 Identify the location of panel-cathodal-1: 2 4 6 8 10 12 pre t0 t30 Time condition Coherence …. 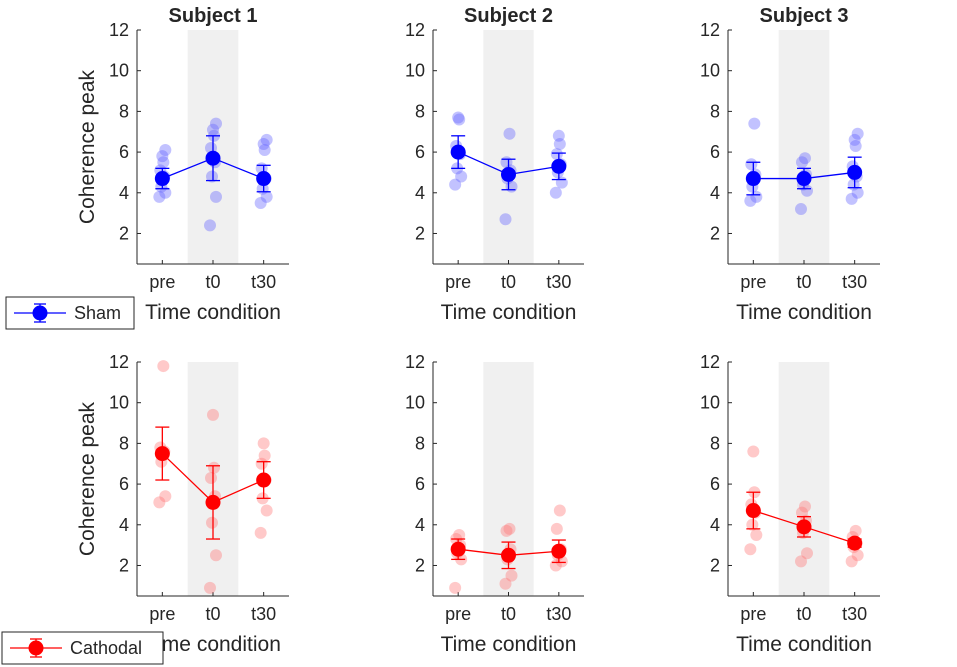
(182, 504).